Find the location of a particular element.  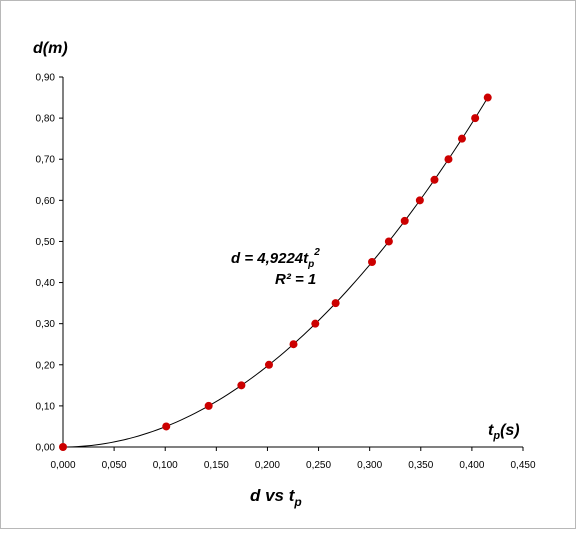

x-tick-label: 0,150 is located at coordinates (216, 465).